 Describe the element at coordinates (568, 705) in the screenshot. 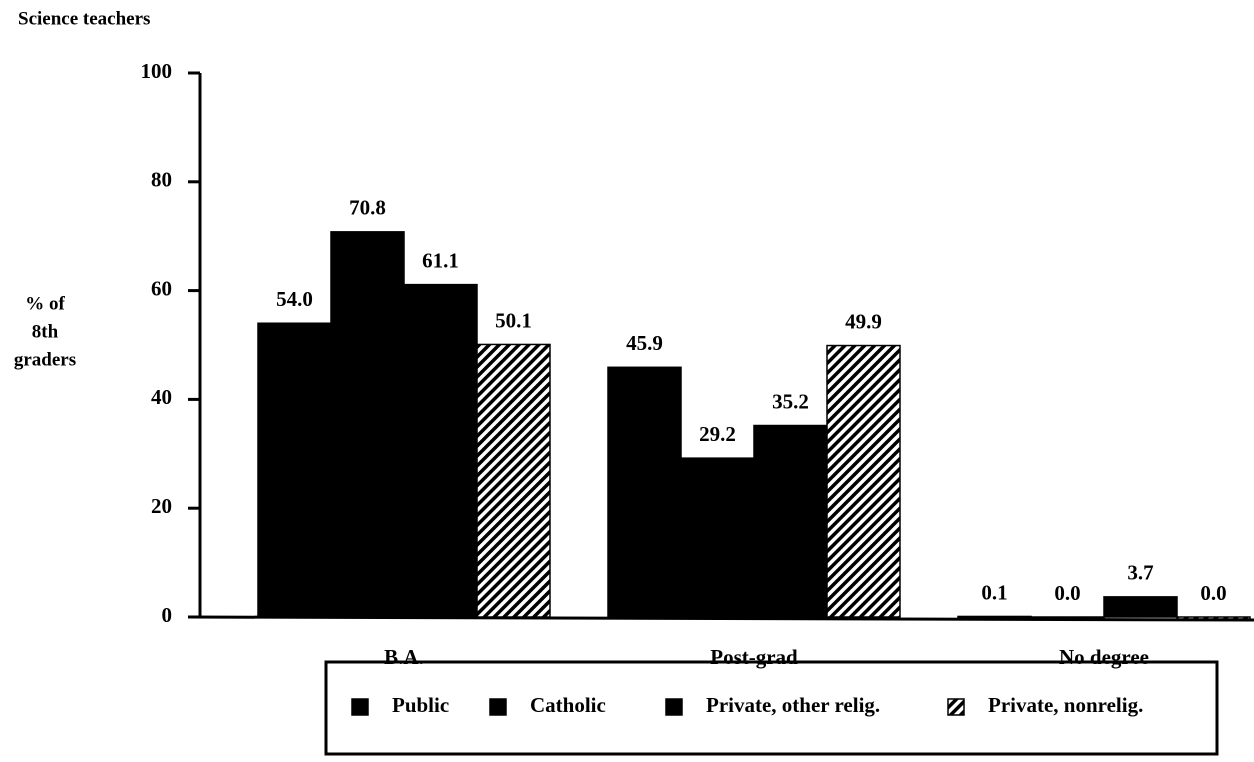

I see `legend-label: Catholic` at that location.